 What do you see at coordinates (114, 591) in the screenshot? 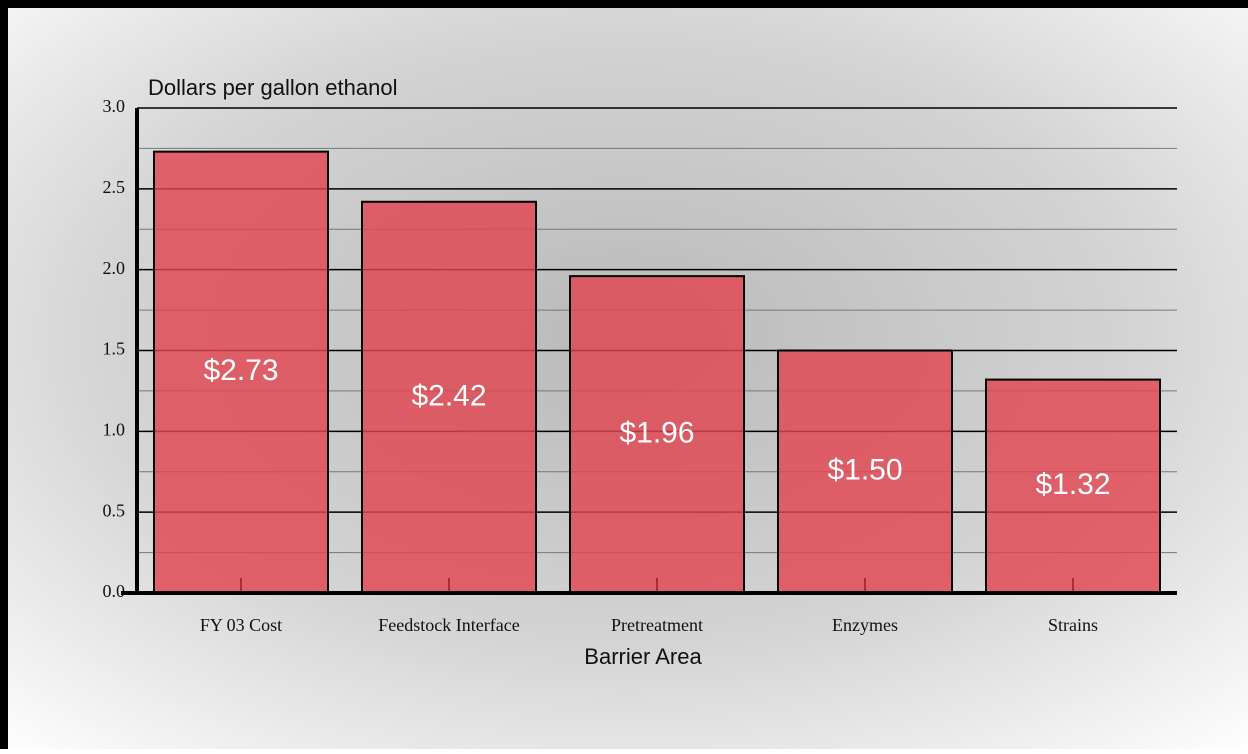
I see `y-tick-label: 0.0` at bounding box center [114, 591].